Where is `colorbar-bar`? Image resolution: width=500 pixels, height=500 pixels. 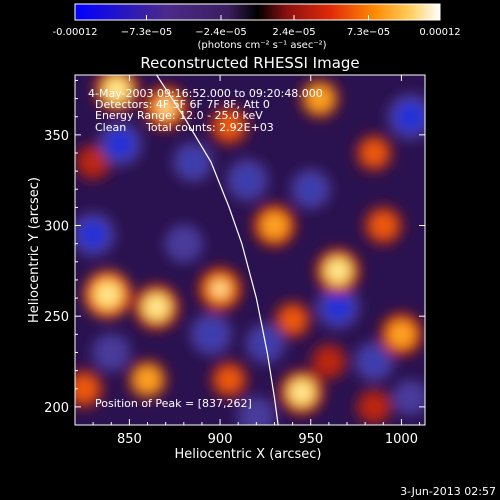
colorbar-bar is located at coordinates (257, 12).